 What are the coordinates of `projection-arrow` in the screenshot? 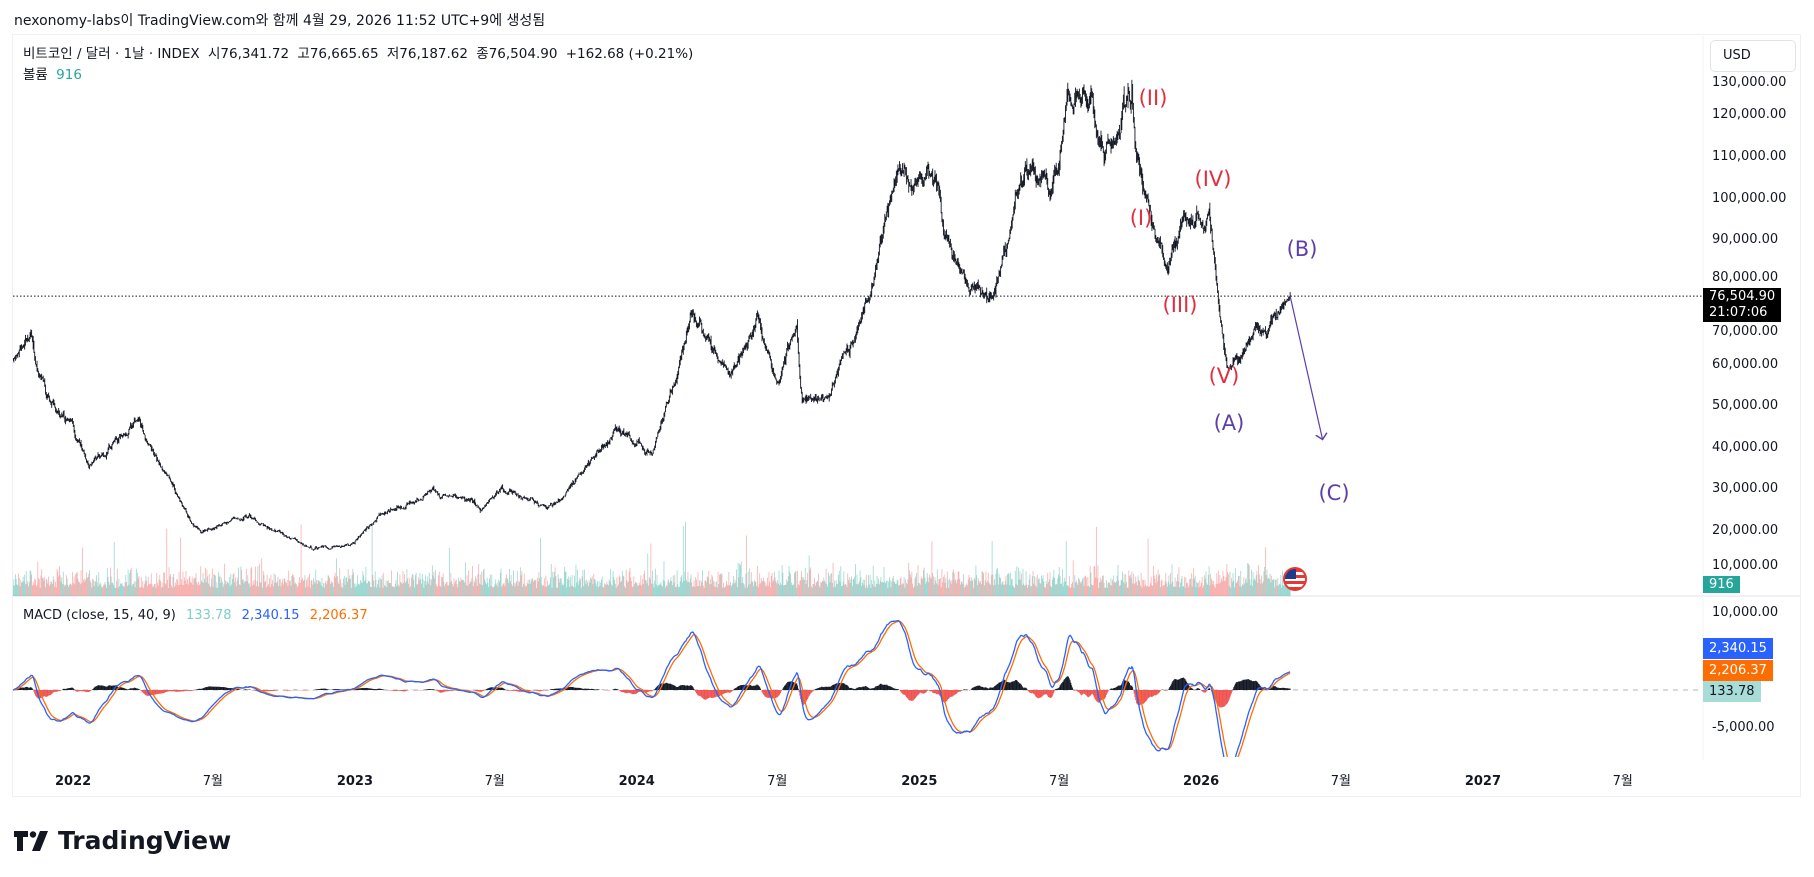 It's located at (1305, 367).